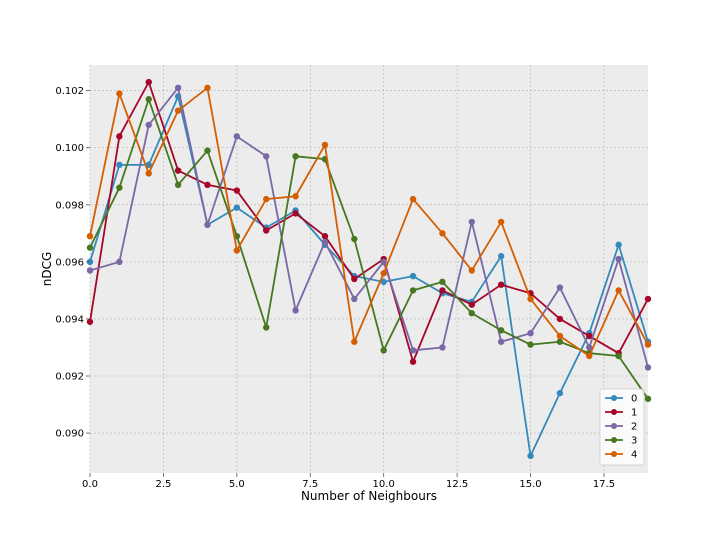 Image resolution: width=720 pixels, height=540 pixels. I want to click on y-axis-ticks: 0.090 0.092 0.094 0.096 0.098 0.100 0.102, so click(72, 263).